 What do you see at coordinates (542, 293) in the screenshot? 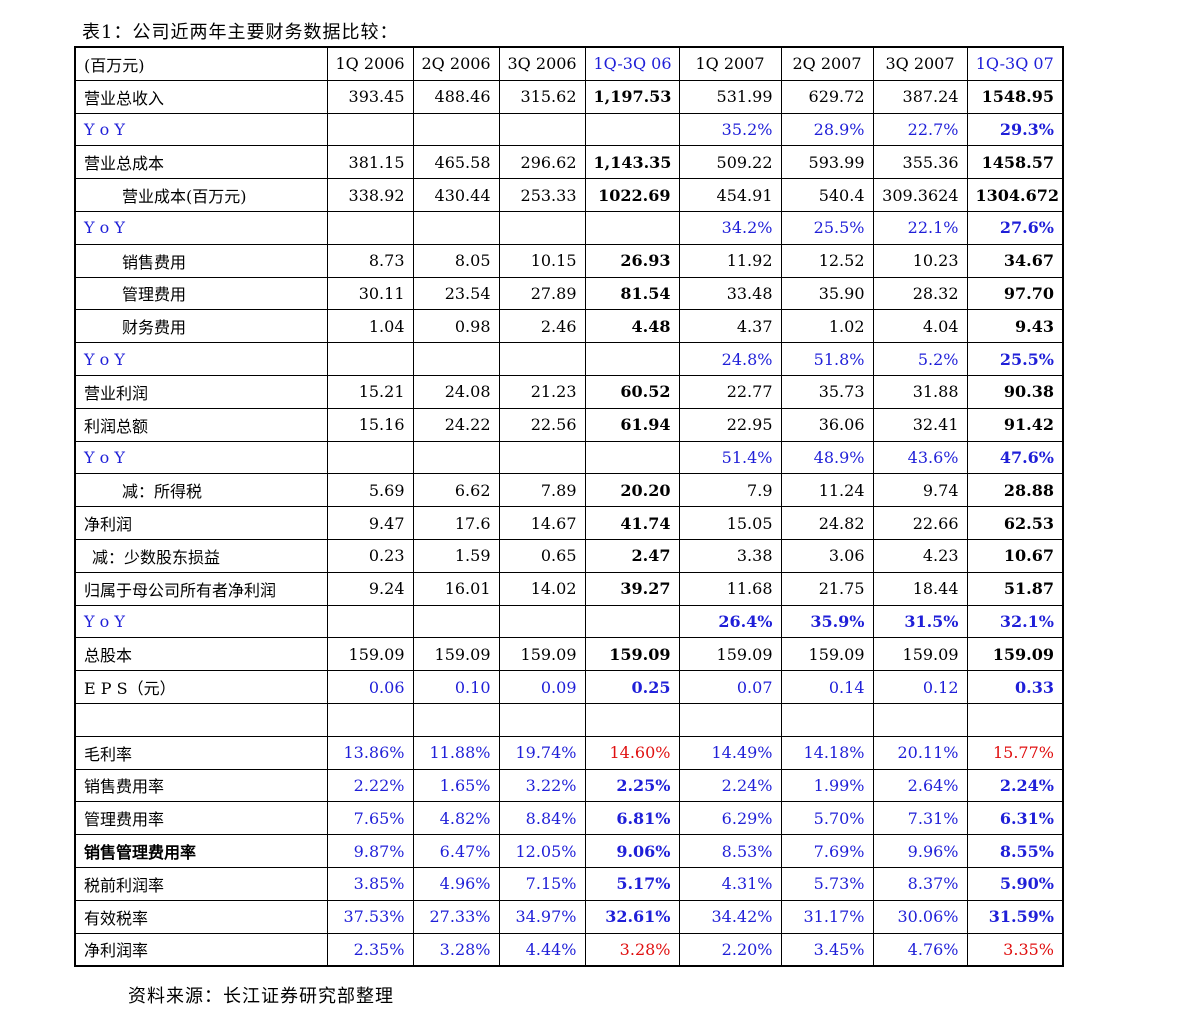
I see `table-cell: 27.89` at bounding box center [542, 293].